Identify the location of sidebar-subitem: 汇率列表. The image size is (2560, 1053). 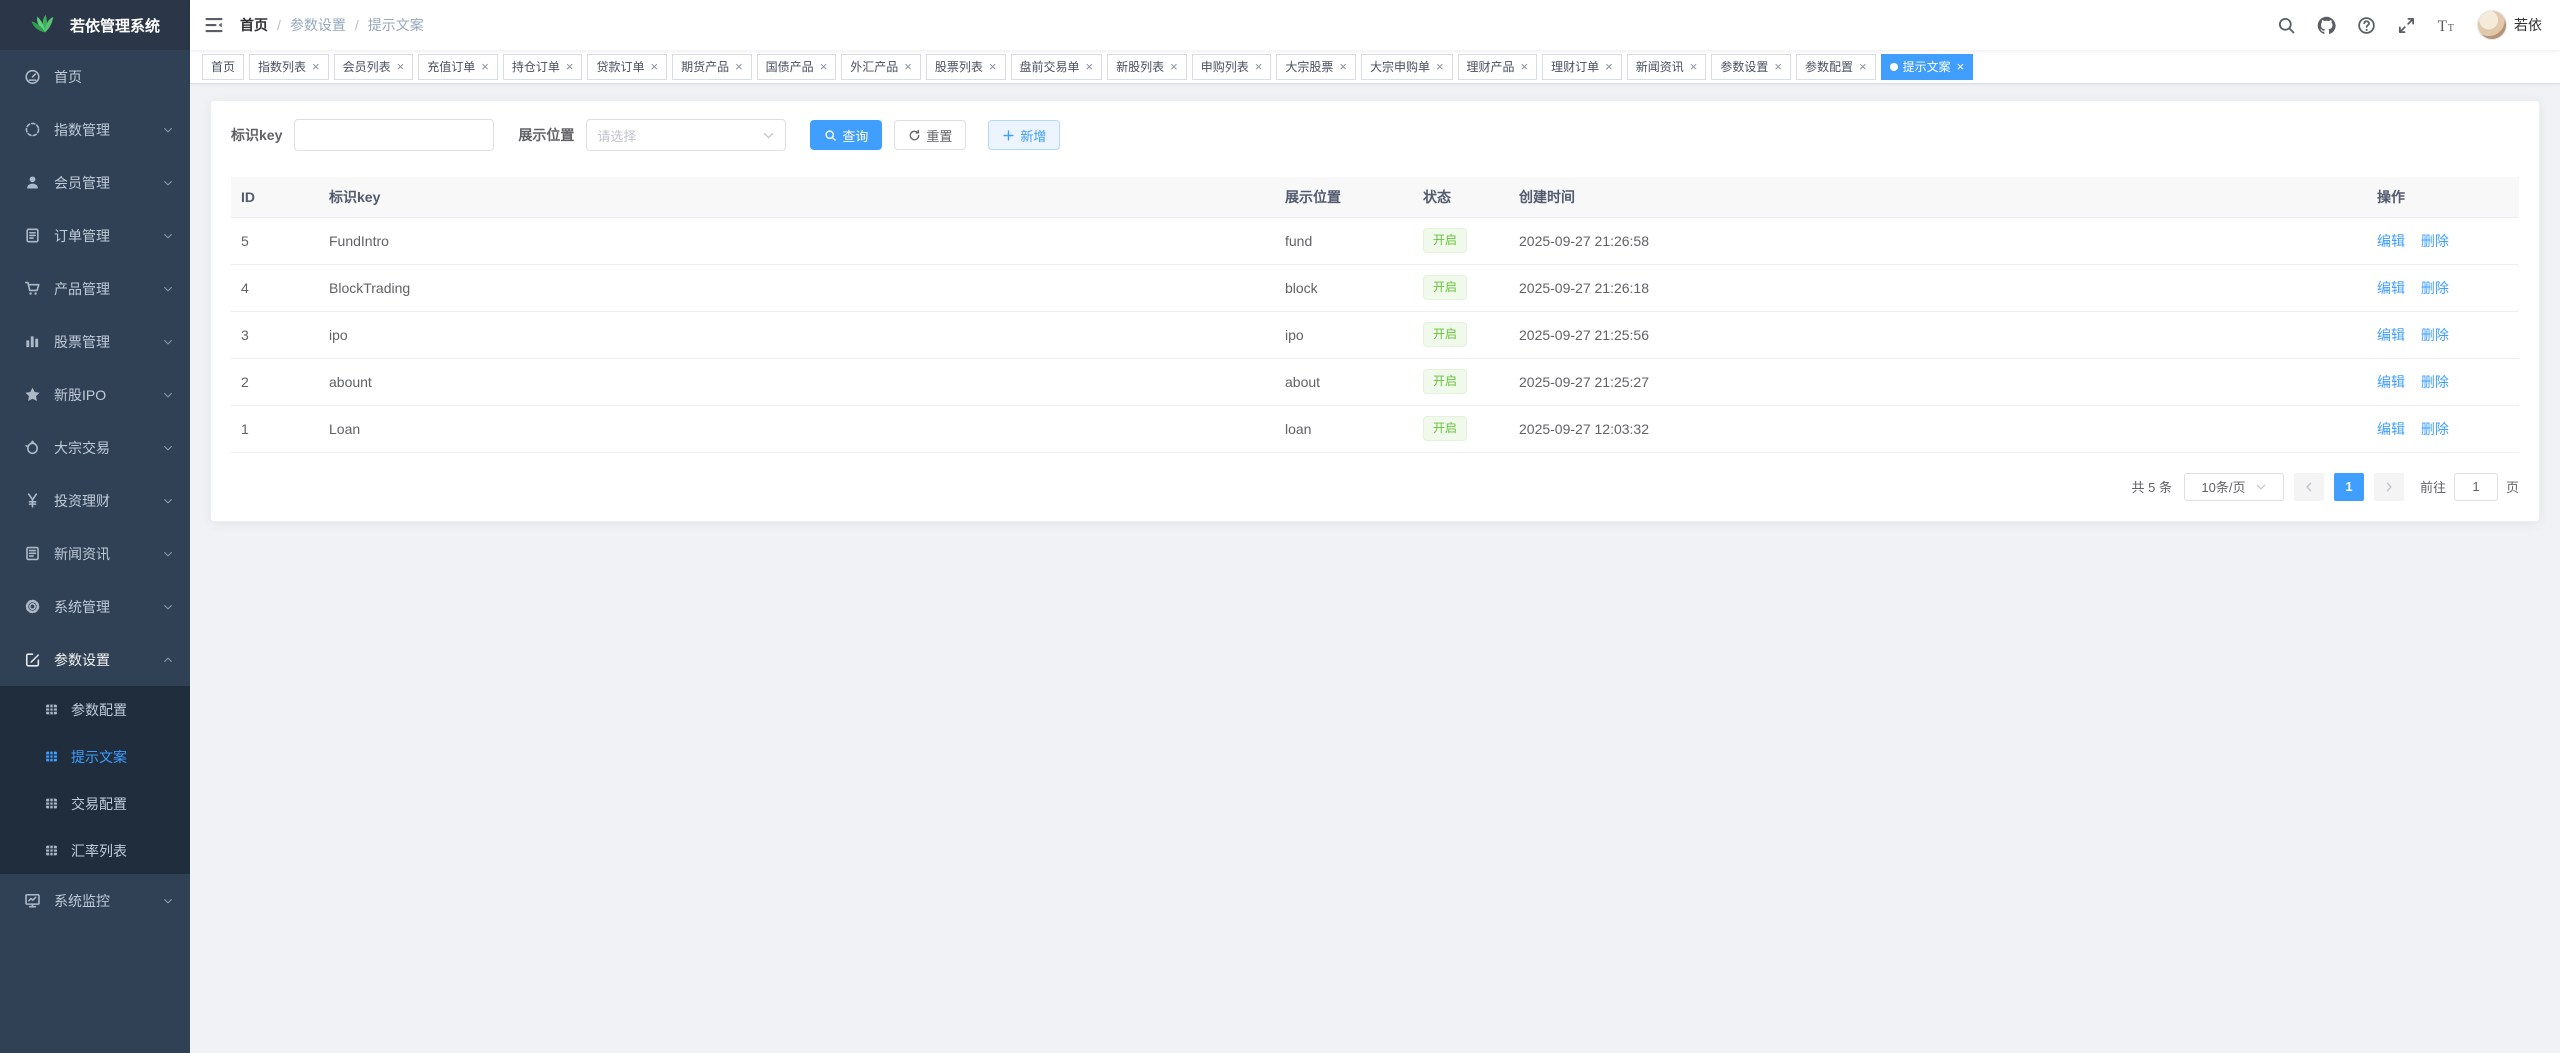
(95, 850).